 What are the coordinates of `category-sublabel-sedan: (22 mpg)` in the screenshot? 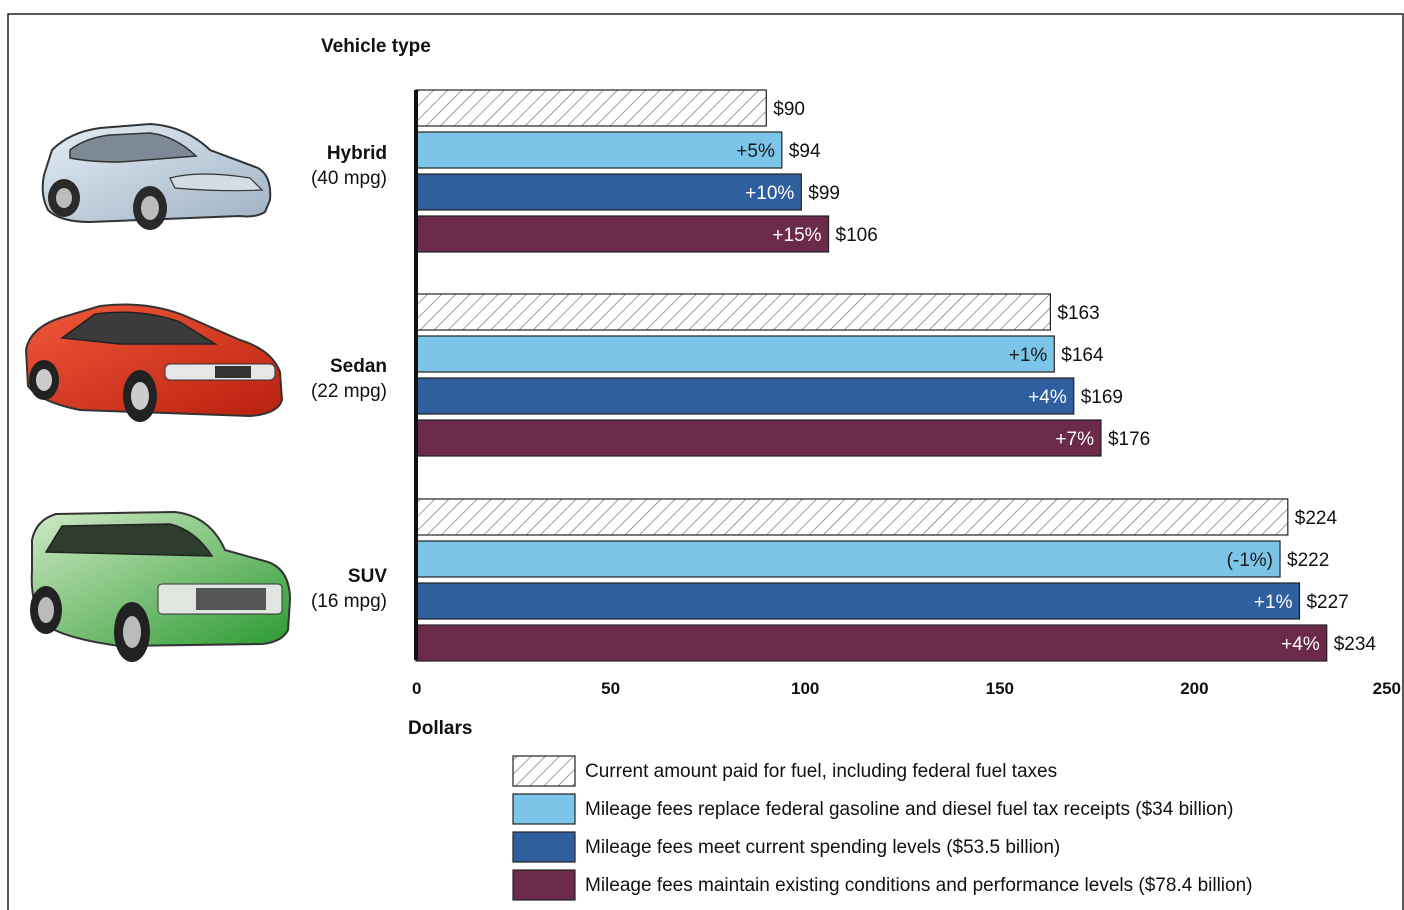 It's located at (349, 391).